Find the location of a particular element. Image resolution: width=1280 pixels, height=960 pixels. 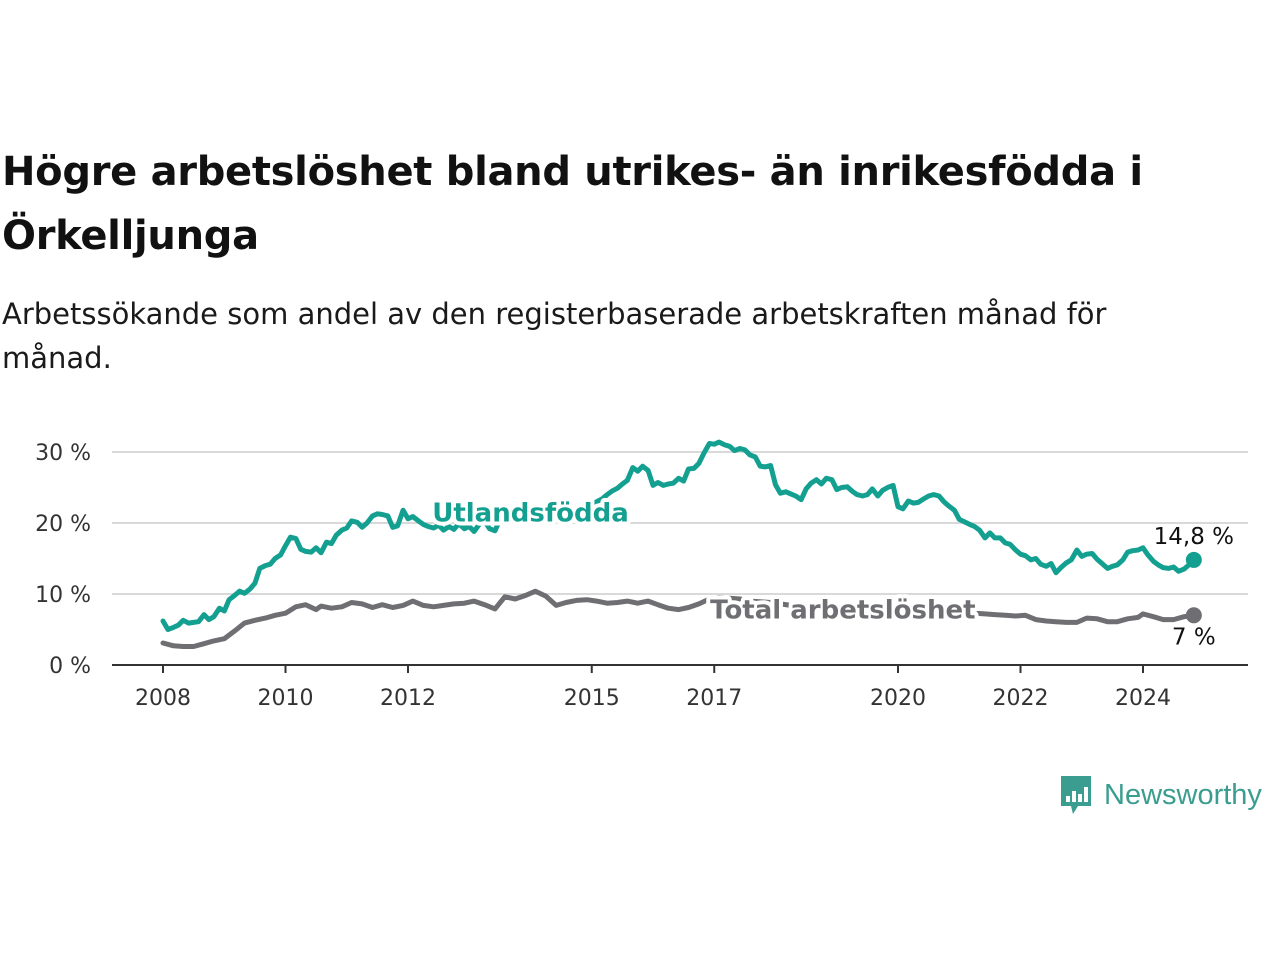

y-tick-label: 0 % is located at coordinates (70, 666).